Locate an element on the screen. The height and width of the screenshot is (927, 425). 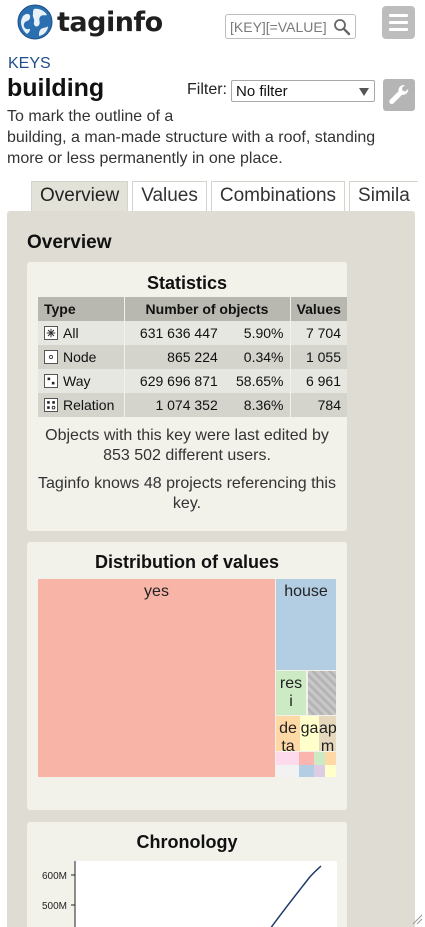
type-cell: Relation is located at coordinates (81, 405).